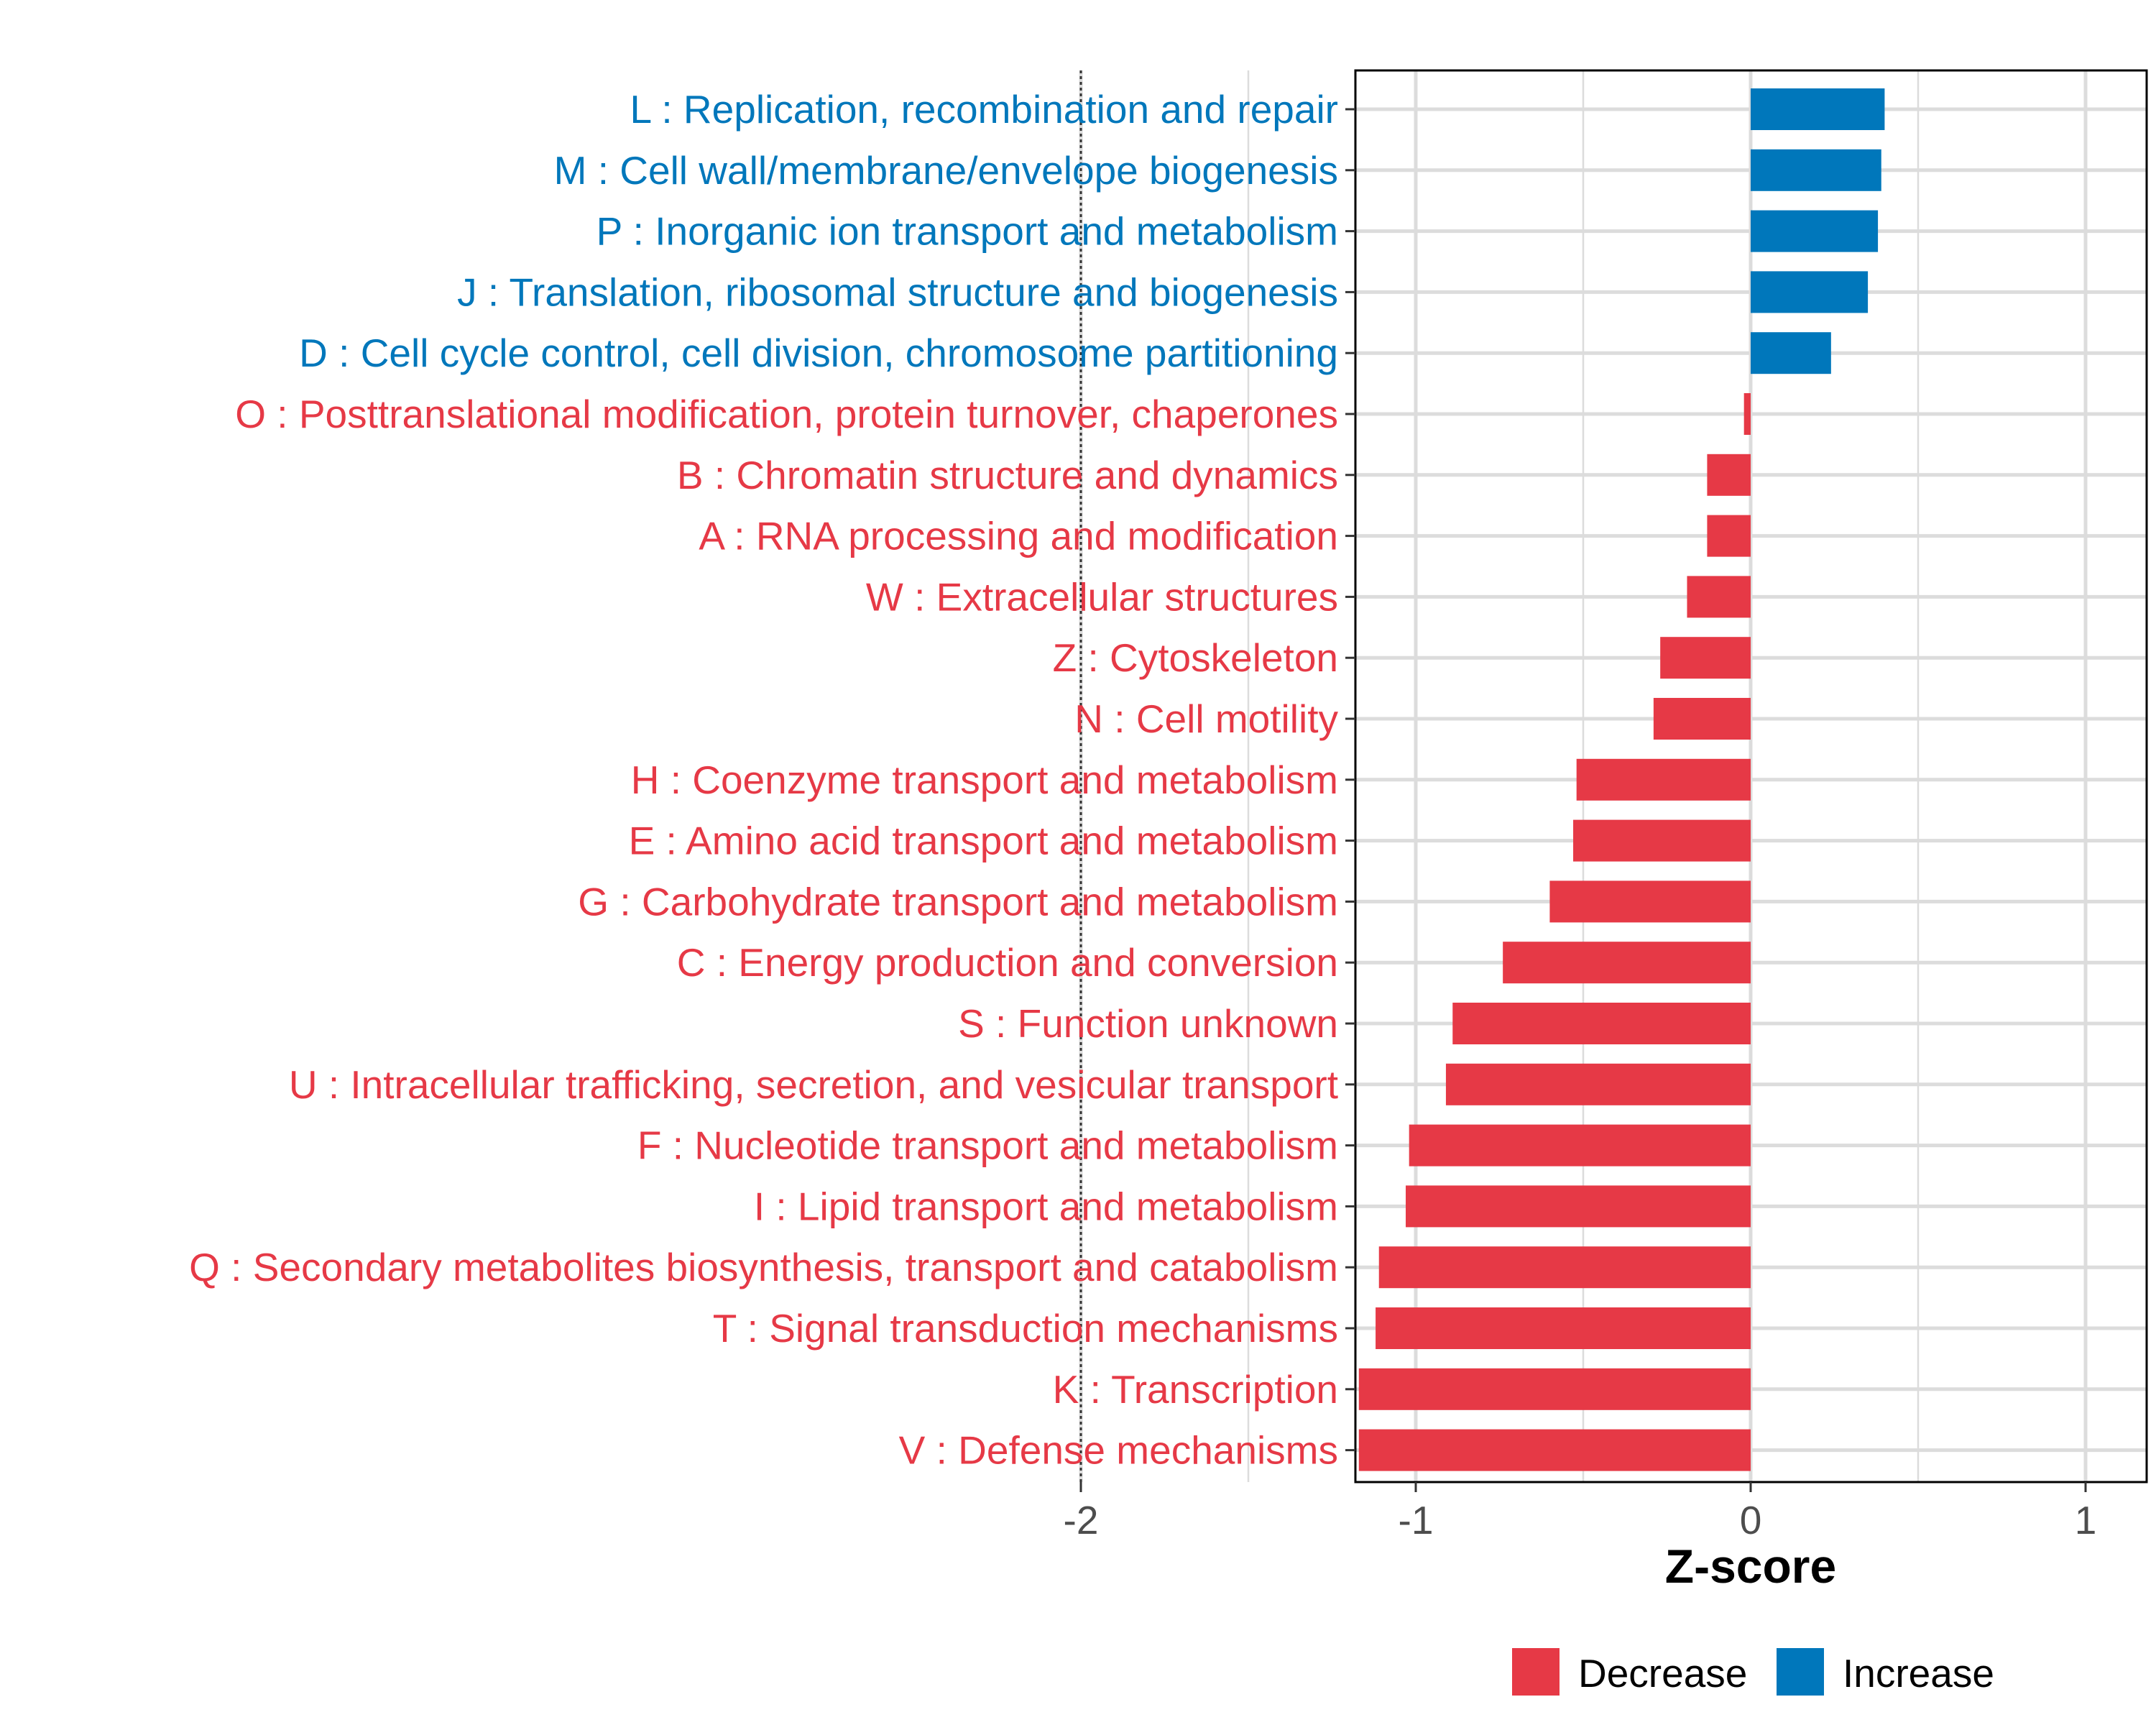 Image resolution: width=2156 pixels, height=1725 pixels. What do you see at coordinates (1747, 414) in the screenshot?
I see `bar-o` at bounding box center [1747, 414].